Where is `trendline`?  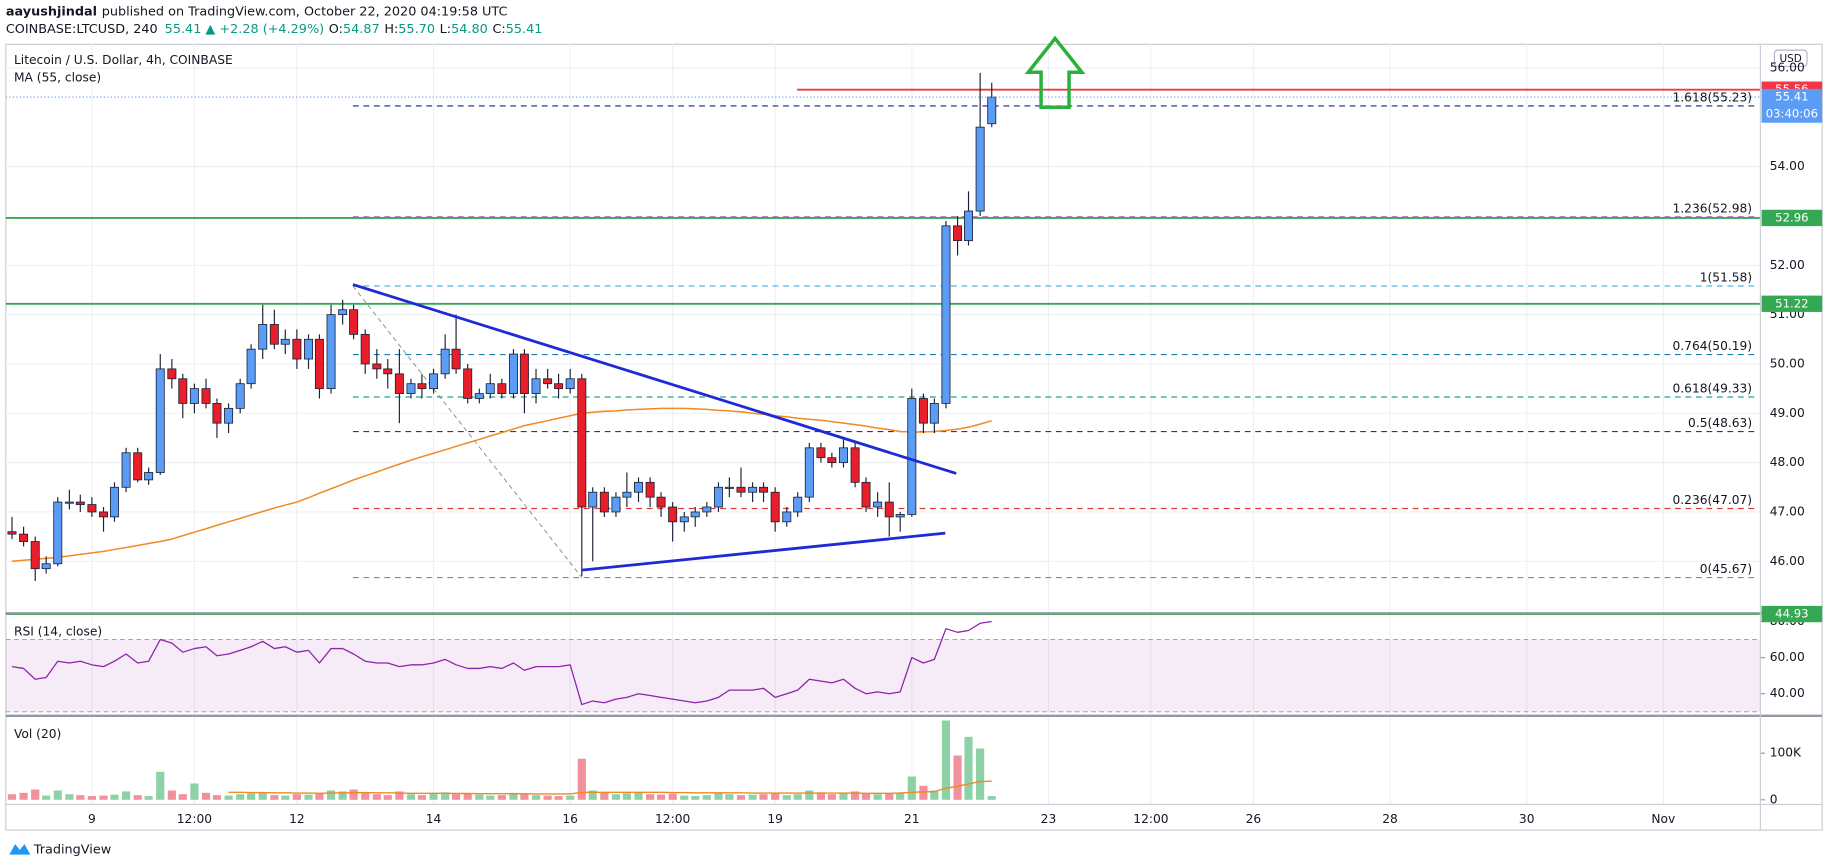 trendline is located at coordinates (763, 551).